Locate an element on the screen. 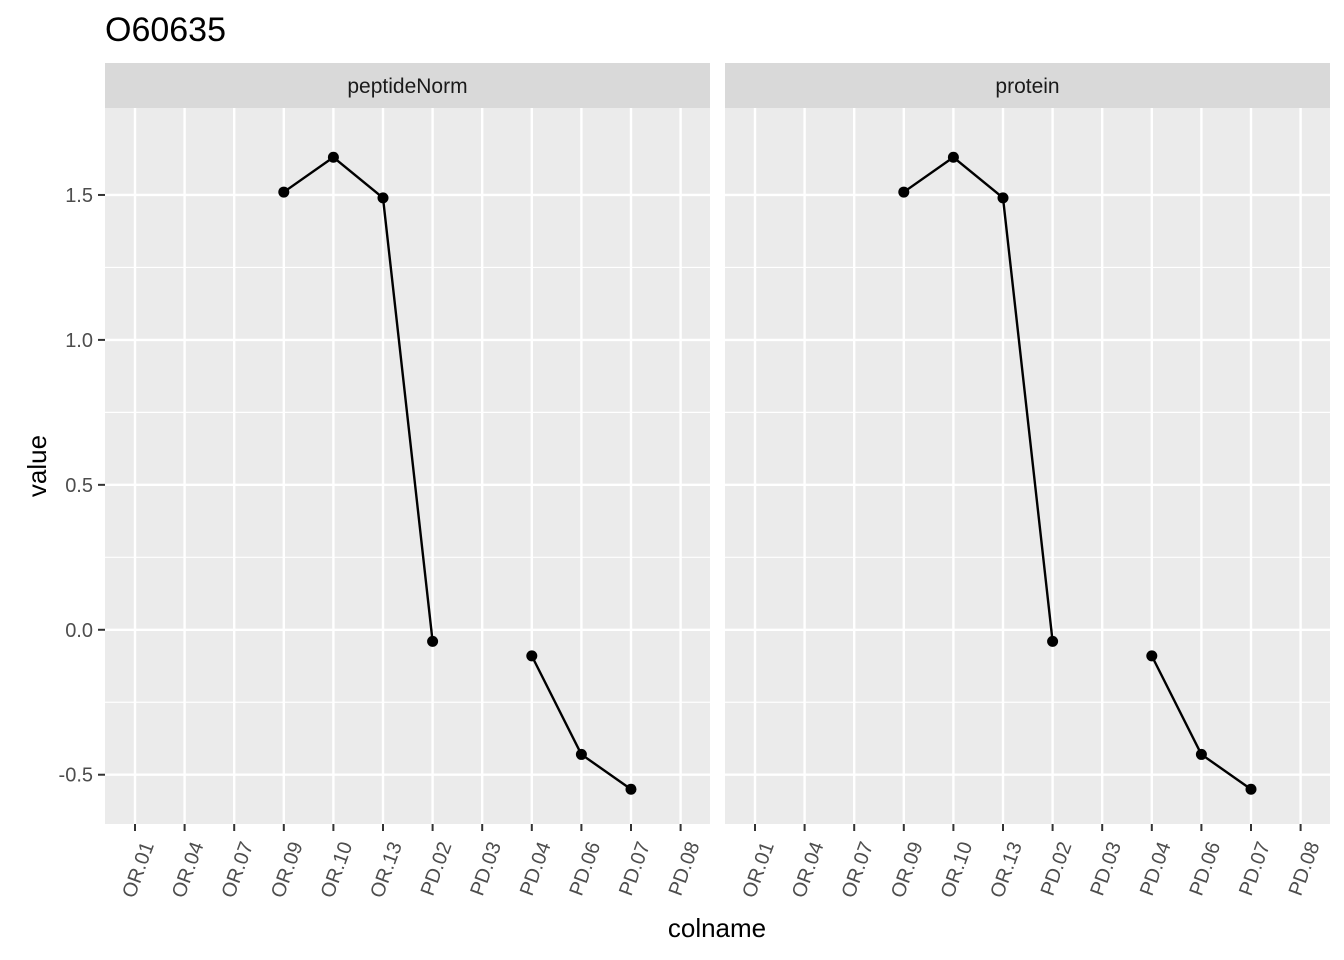  facet-strip-label: protein is located at coordinates (1027, 86).